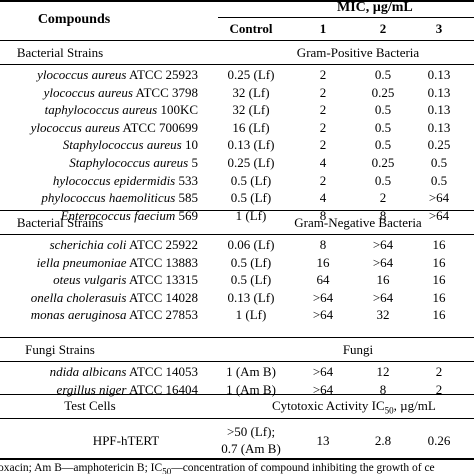 The width and height of the screenshot is (474, 474). What do you see at coordinates (81, 262) in the screenshot?
I see `species-name: iella pneumoniae` at bounding box center [81, 262].